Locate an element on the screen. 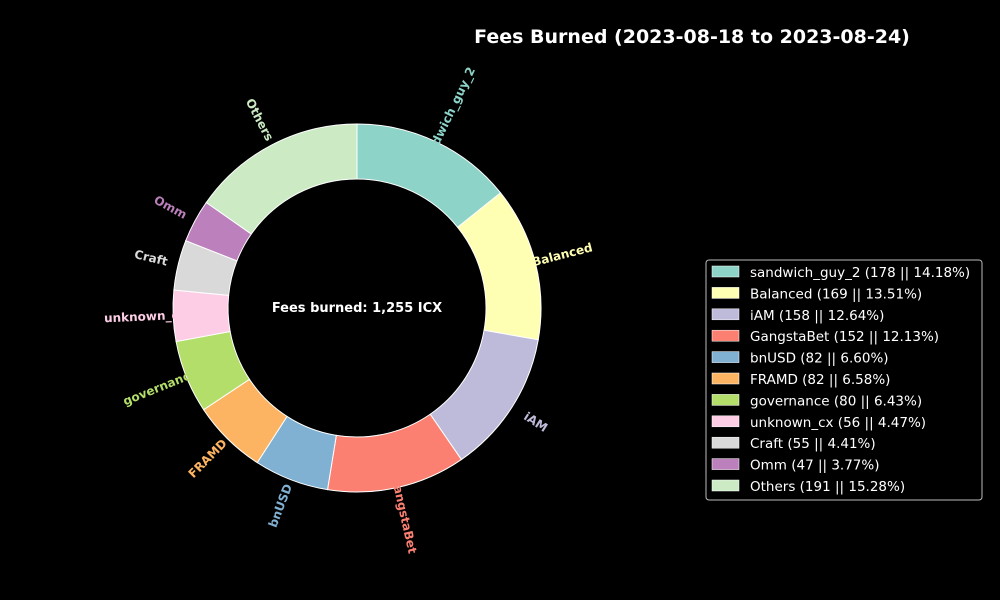 The height and width of the screenshot is (600, 1000). slice-label-governance: governance is located at coordinates (160, 387).